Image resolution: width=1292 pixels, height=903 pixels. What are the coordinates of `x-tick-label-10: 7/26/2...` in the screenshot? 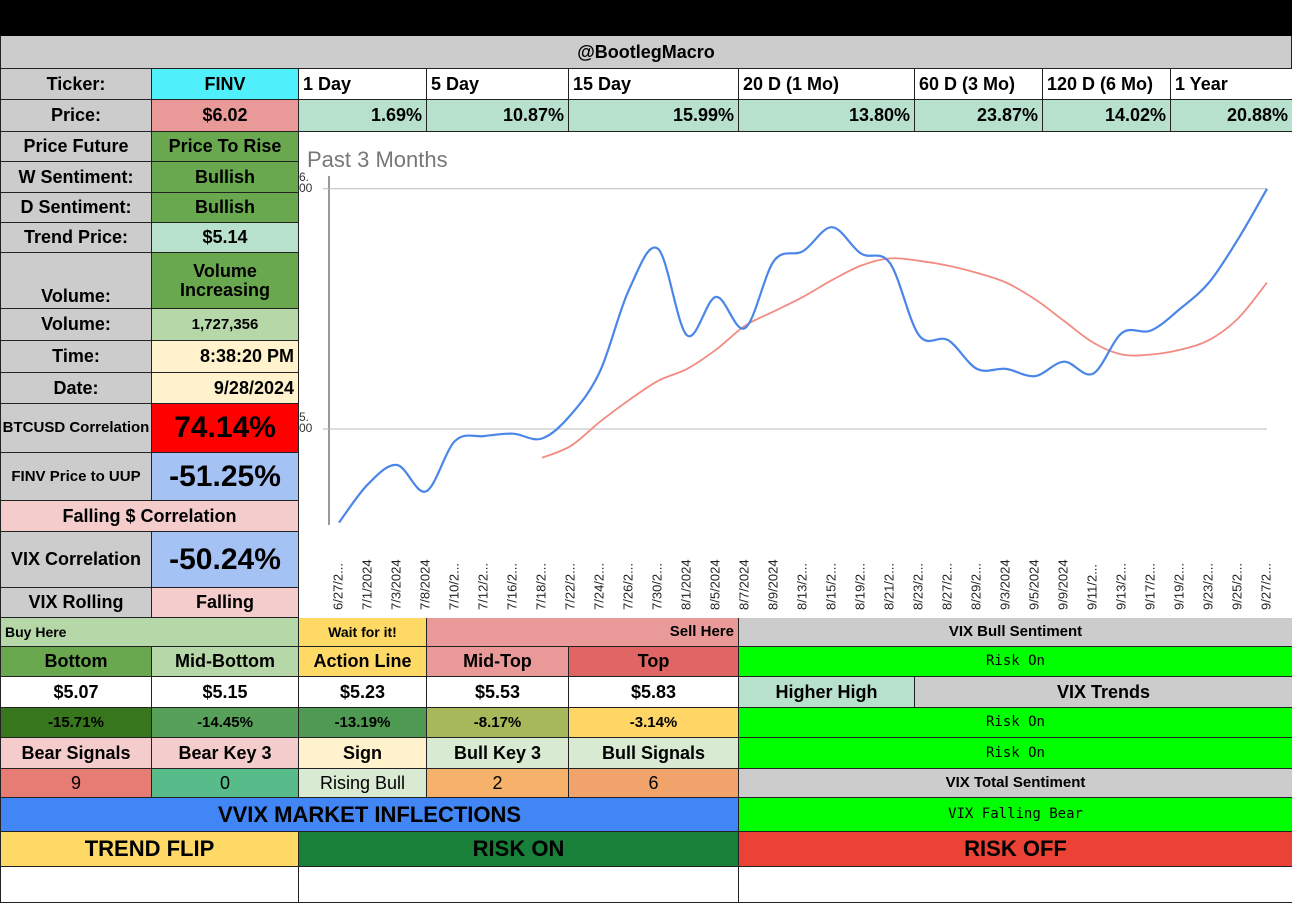 It's located at (627, 586).